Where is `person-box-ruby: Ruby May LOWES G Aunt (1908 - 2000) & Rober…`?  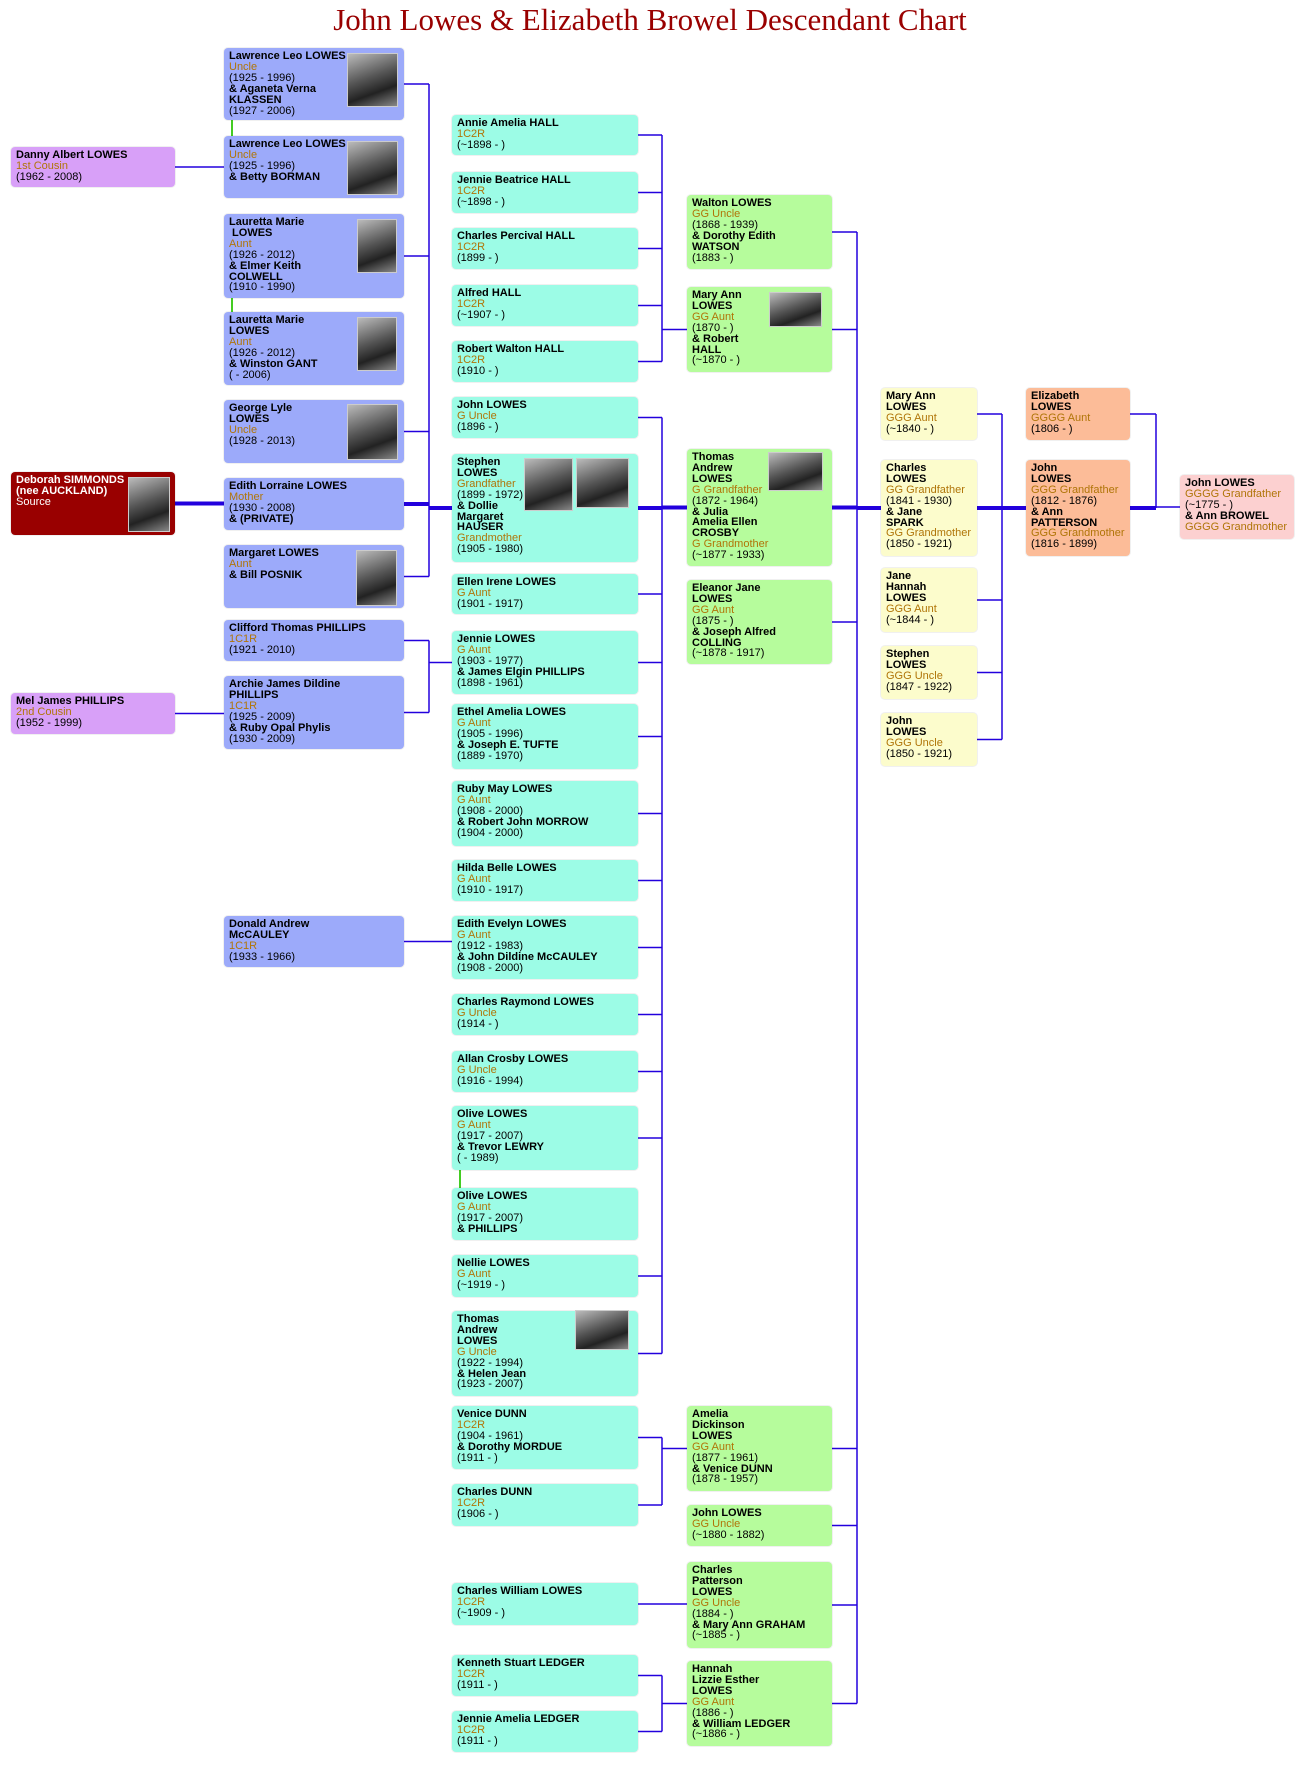
person-box-ruby: Ruby May LOWES G Aunt (1908 - 2000) & Rober… is located at coordinates (545, 813).